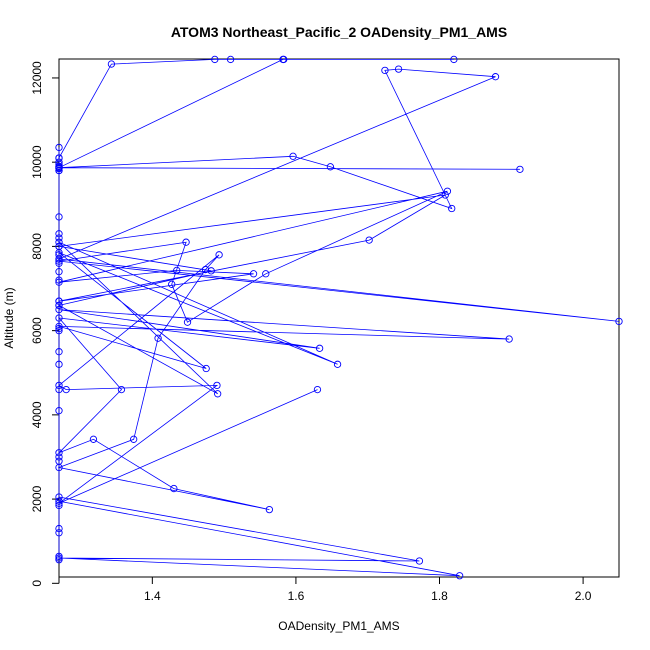 This screenshot has height=650, width=650. I want to click on y-tick-label: 2000, so click(37, 498).